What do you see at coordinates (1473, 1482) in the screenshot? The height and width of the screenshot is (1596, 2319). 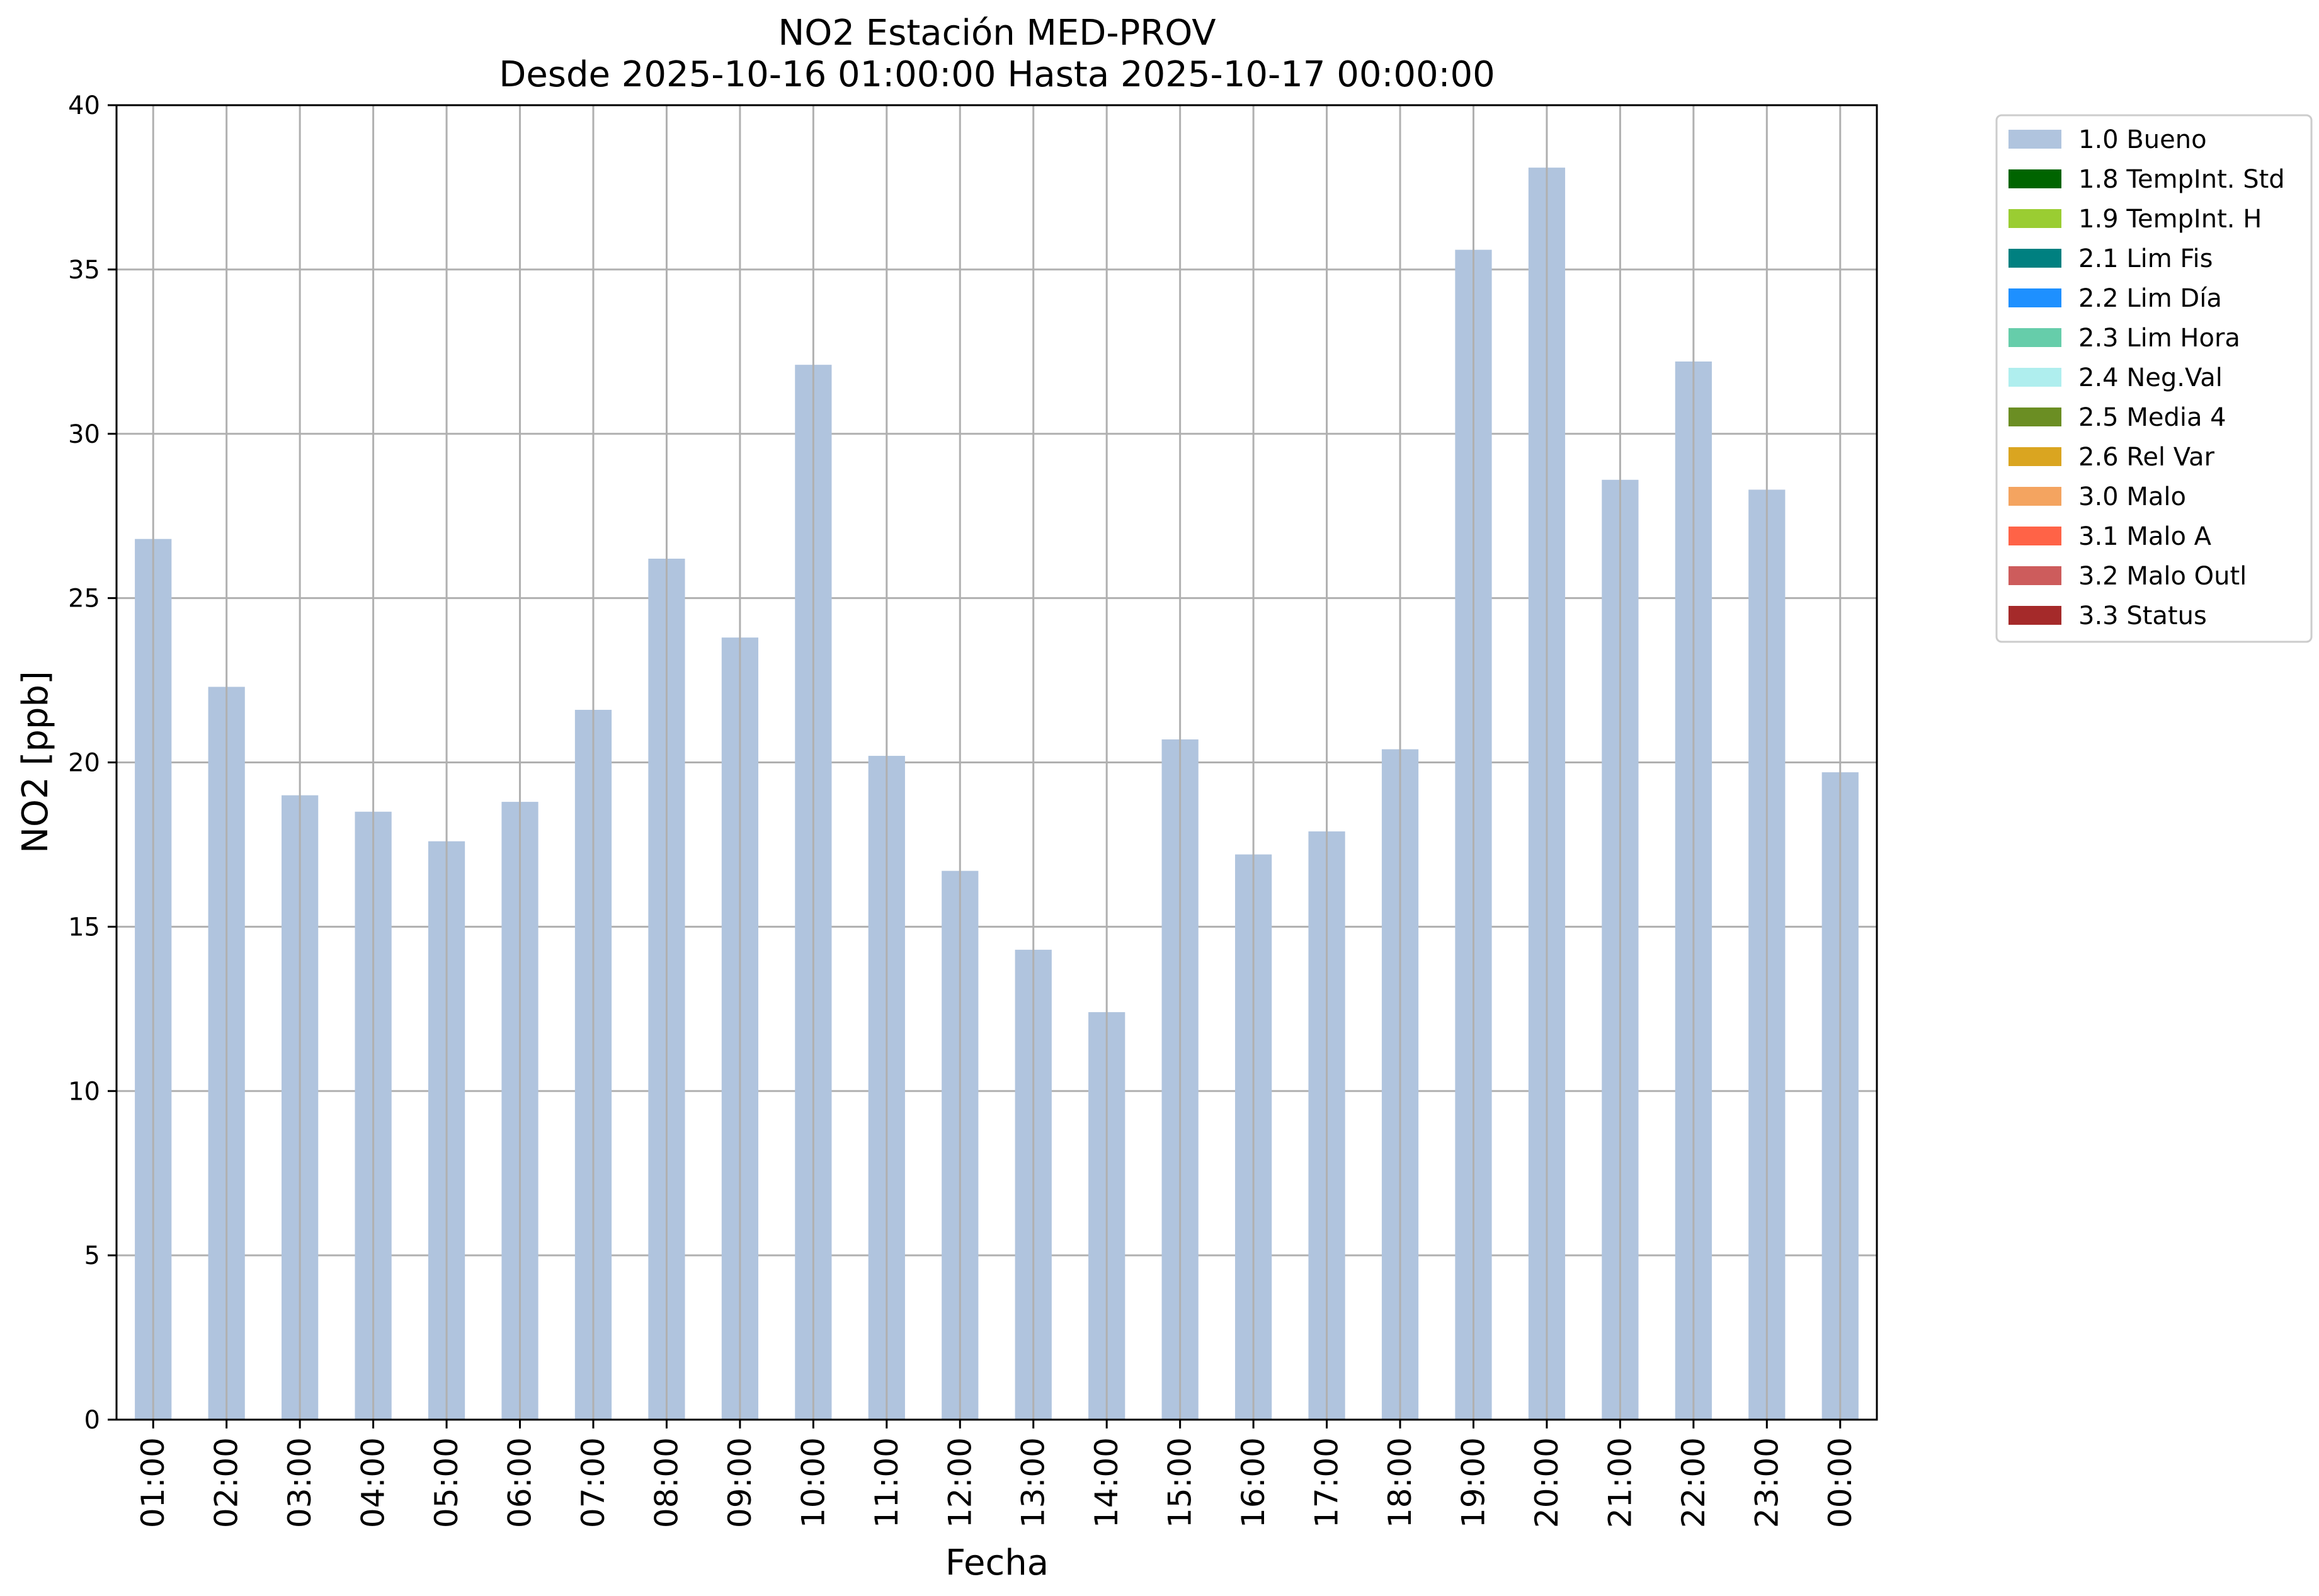 I see `x-tick-label: 19:00` at bounding box center [1473, 1482].